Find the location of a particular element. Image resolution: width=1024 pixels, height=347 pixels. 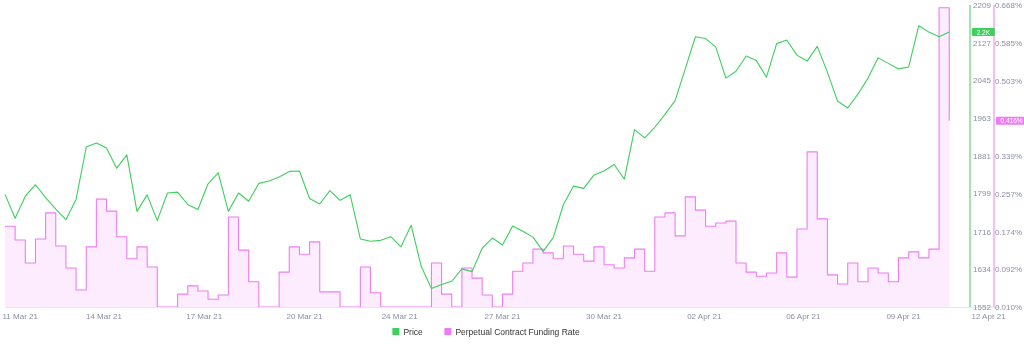

x-tick-label: 17 Mar 21 is located at coordinates (204, 316).